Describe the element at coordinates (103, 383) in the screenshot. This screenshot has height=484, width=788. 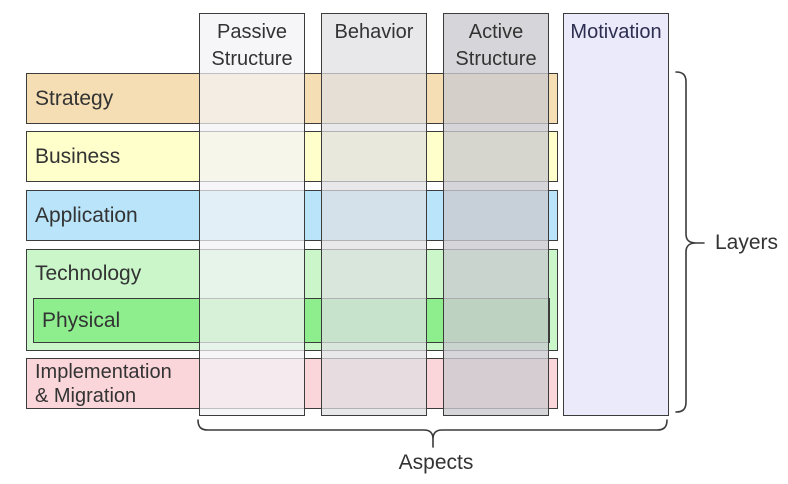
I see `layer-label-implementation-migration: Implementation & Migration` at that location.